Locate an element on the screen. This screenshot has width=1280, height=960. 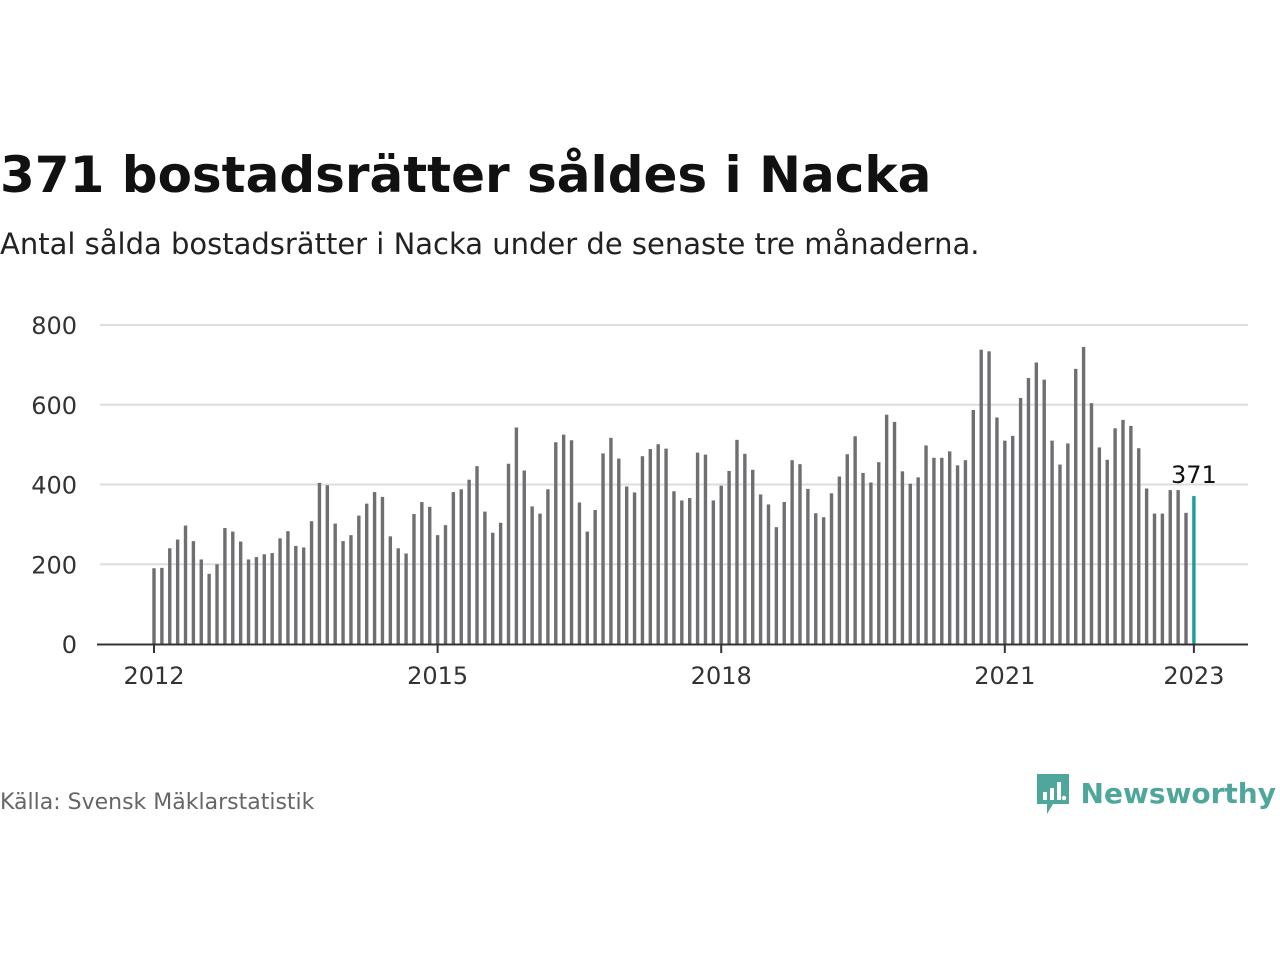
last-value-label: 371 is located at coordinates (1194, 475).